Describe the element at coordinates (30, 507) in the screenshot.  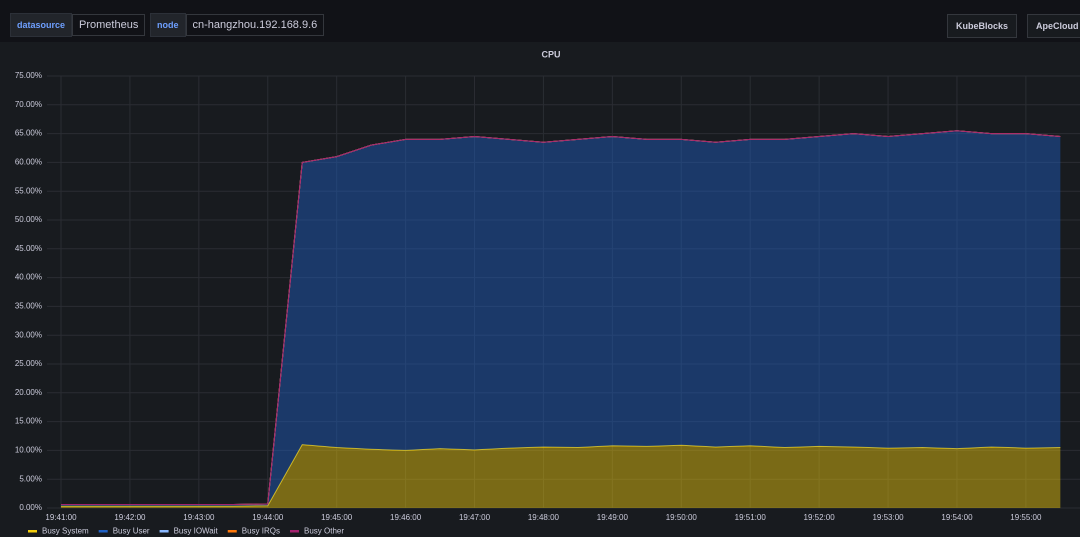
I see `y-tick-label: 0.00%` at that location.